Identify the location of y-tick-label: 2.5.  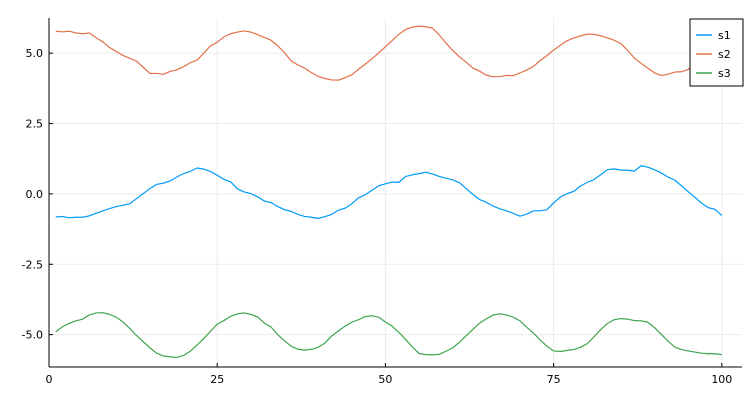
(35, 124).